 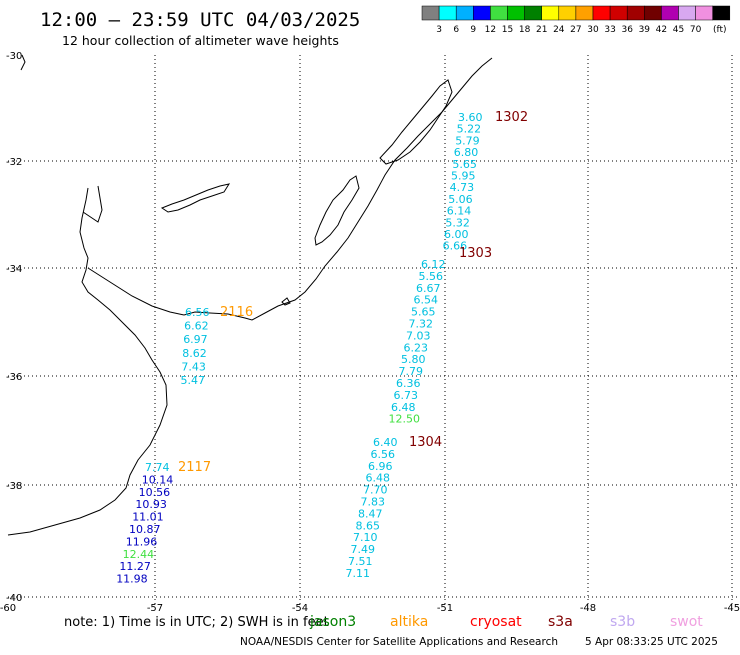 What do you see at coordinates (14, 269) in the screenshot?
I see `y-tick-label: -34` at bounding box center [14, 269].